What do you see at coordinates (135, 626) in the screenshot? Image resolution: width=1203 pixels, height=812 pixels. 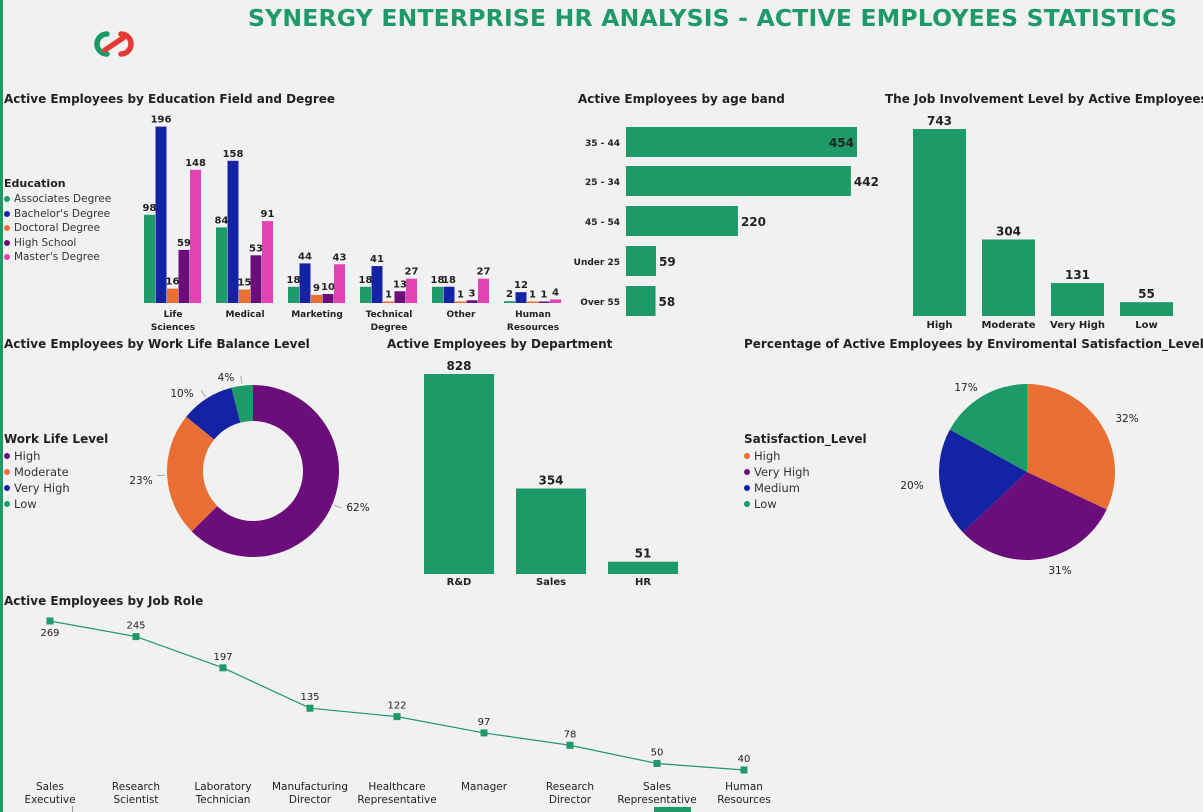 I see `jobrole-data-label: 245` at bounding box center [135, 626].